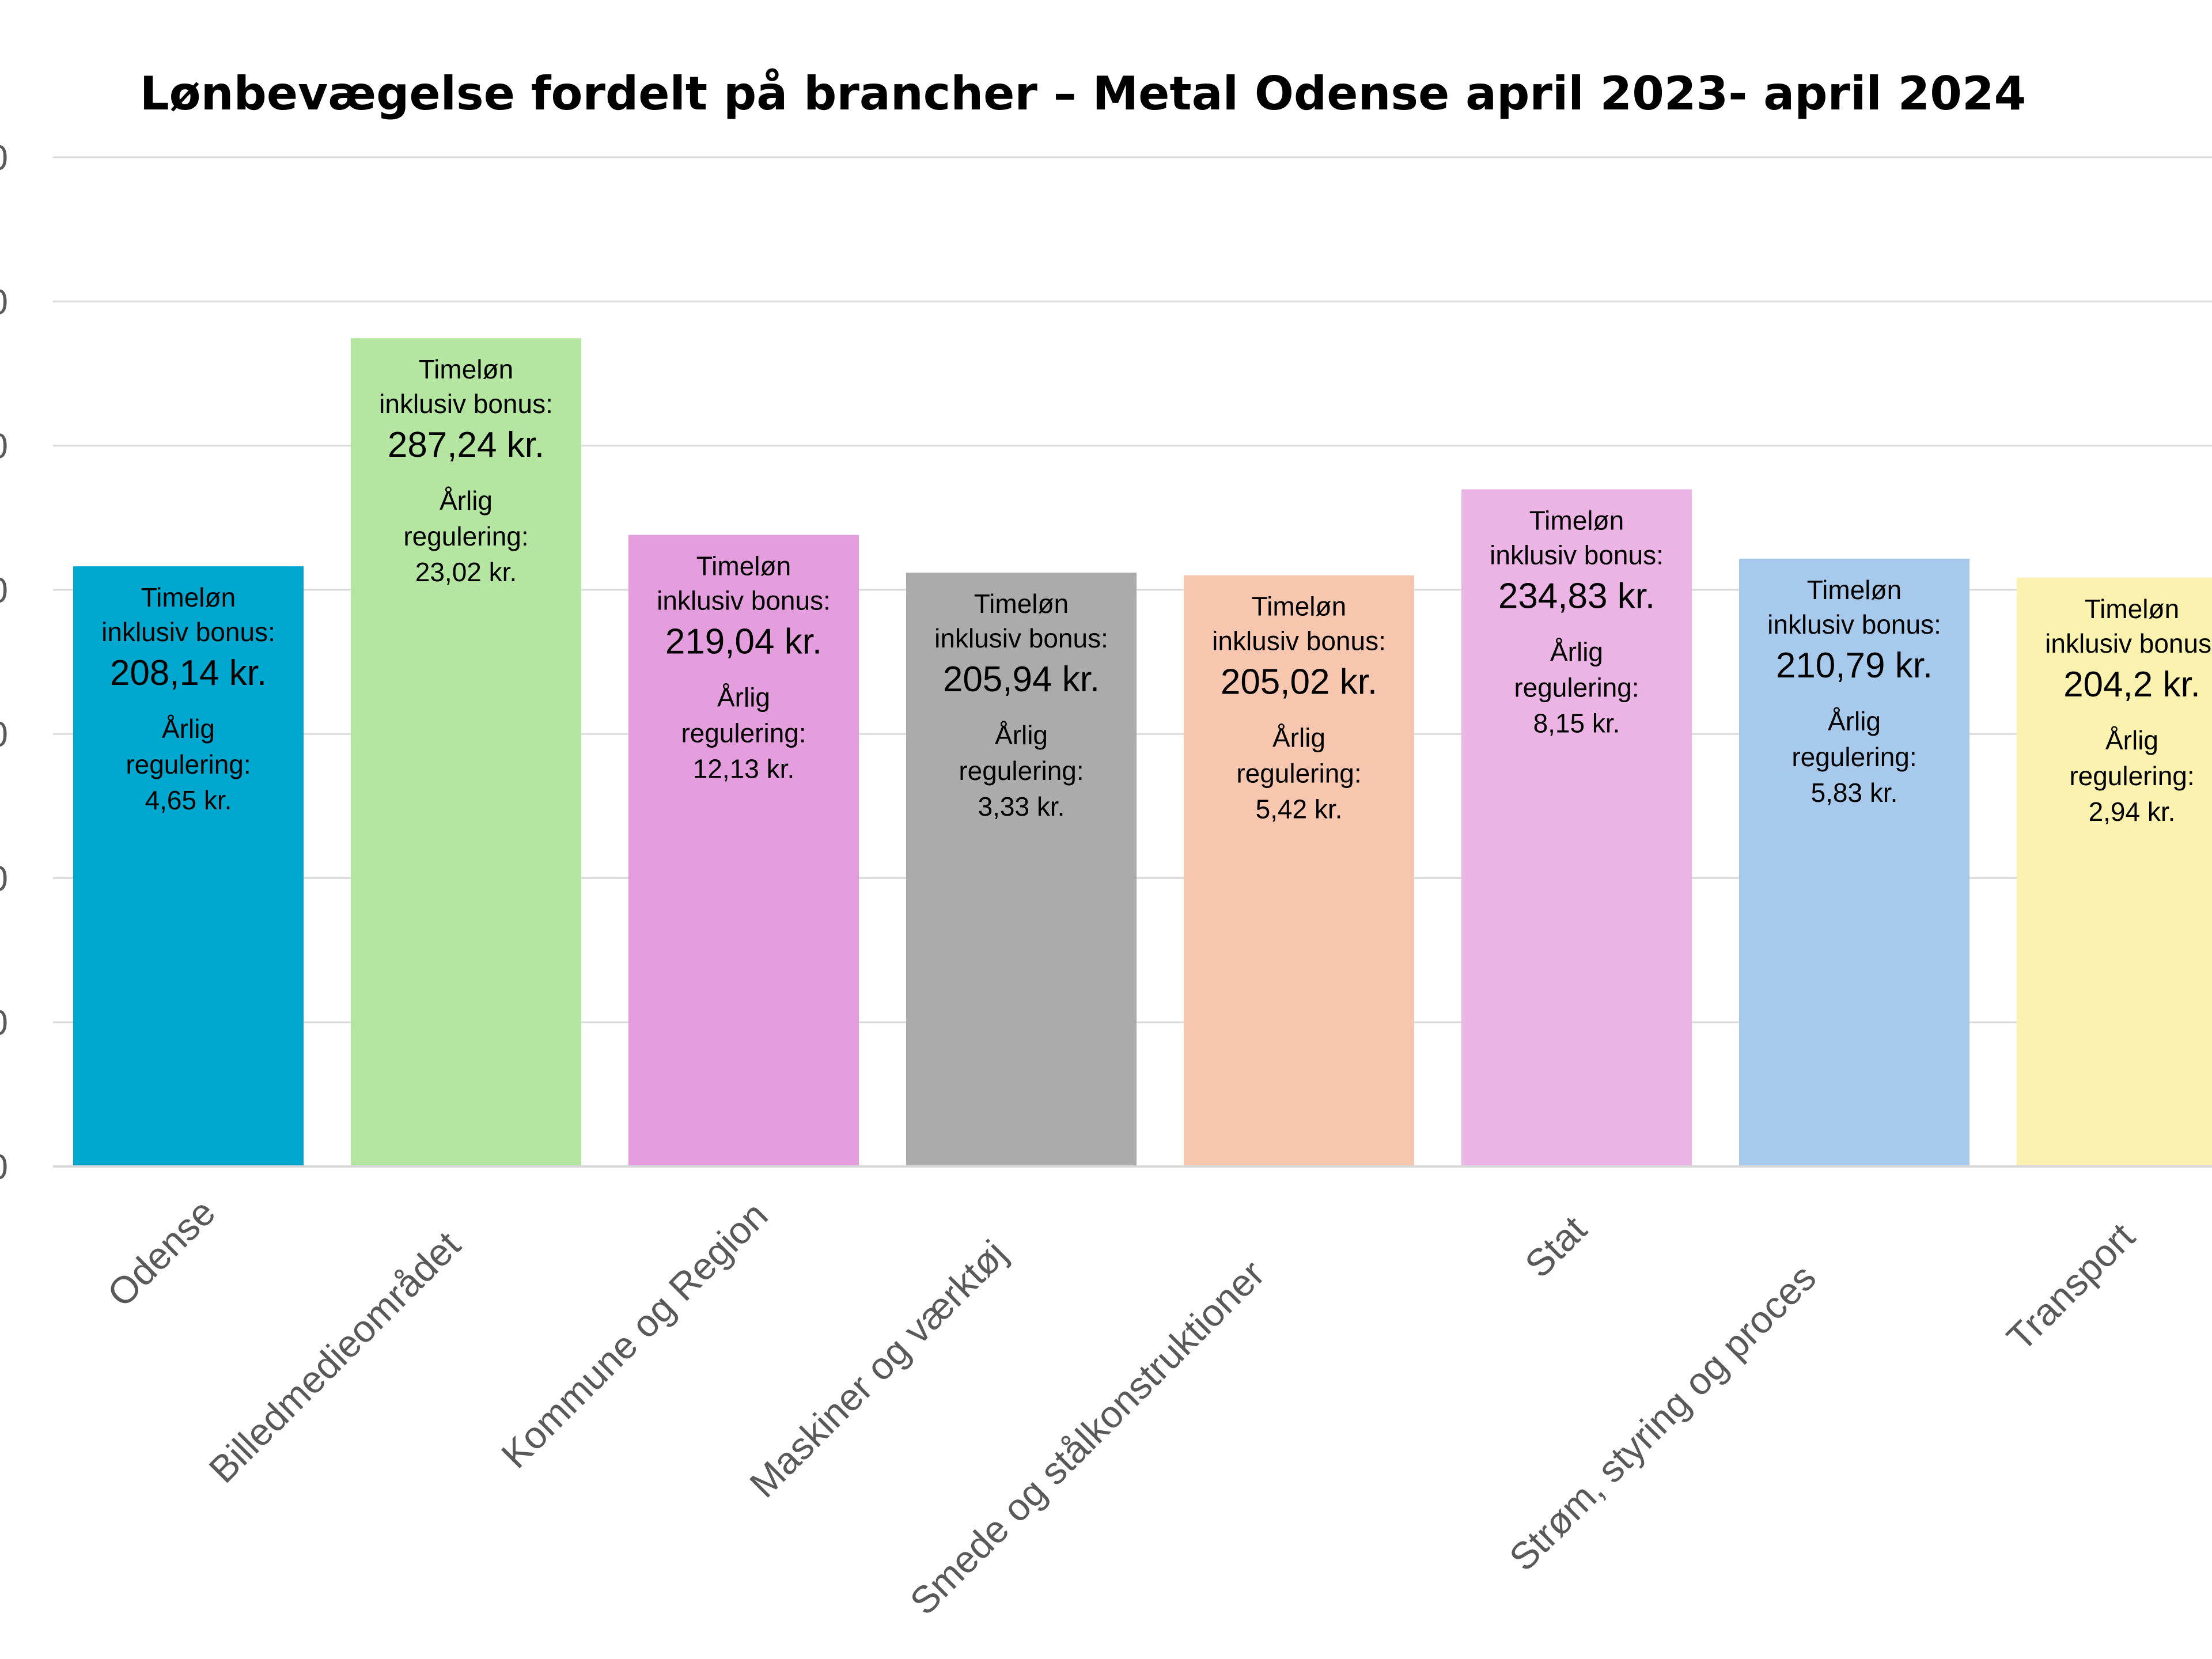  Describe the element at coordinates (1299, 682) in the screenshot. I see `data-label-value: 205,02 kr.` at that location.